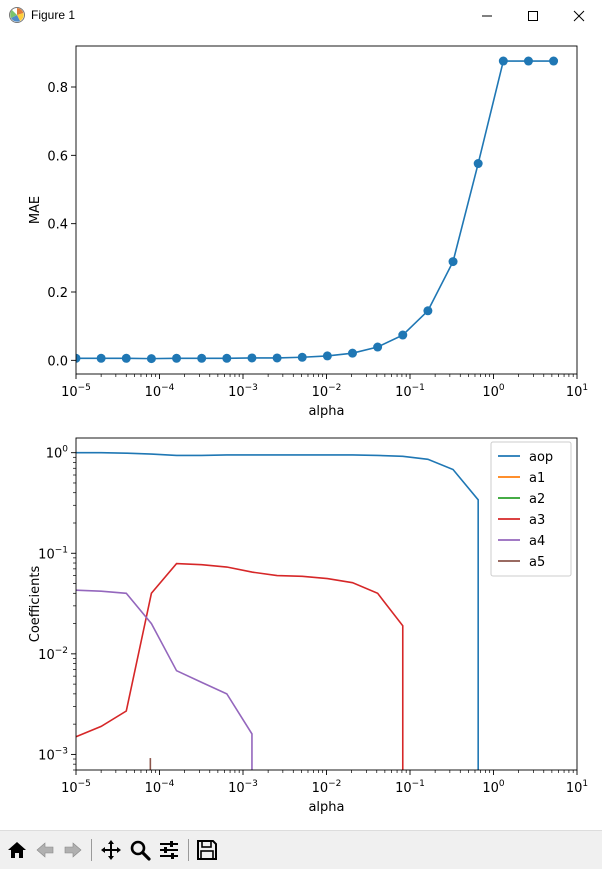 The height and width of the screenshot is (869, 602). I want to click on window-title: Figure 1, so click(53, 15).